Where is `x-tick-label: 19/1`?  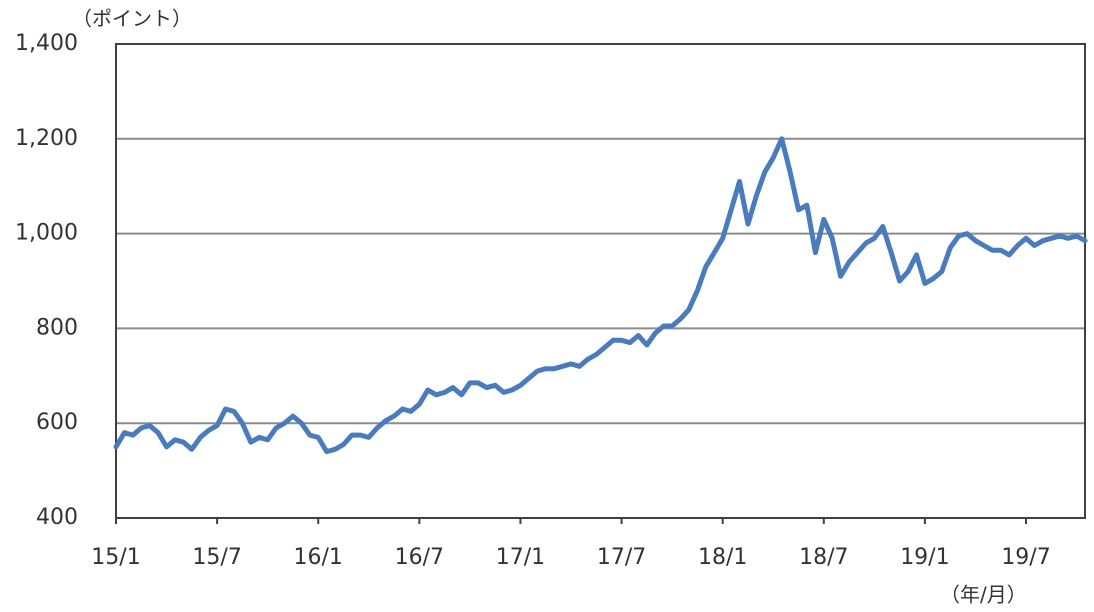
x-tick-label: 19/1 is located at coordinates (924, 557).